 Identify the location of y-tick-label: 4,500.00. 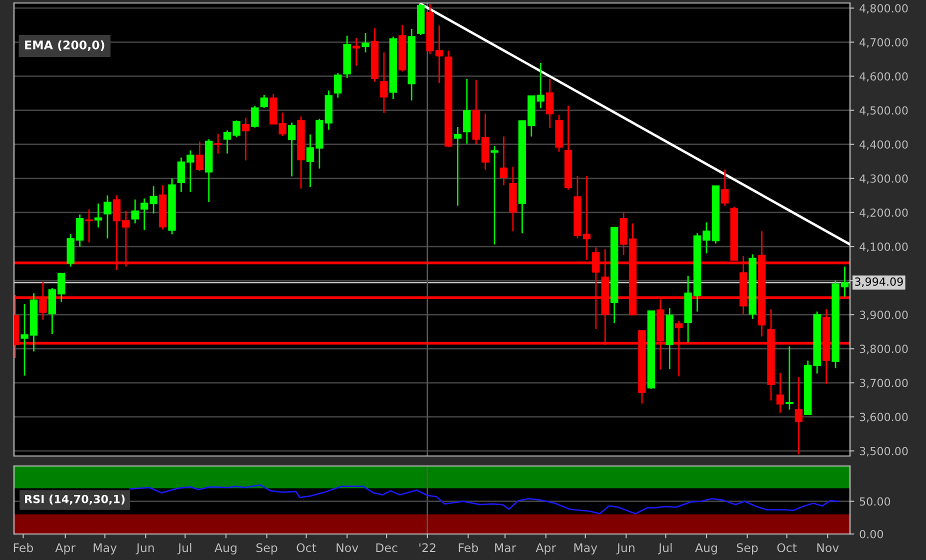
(884, 111).